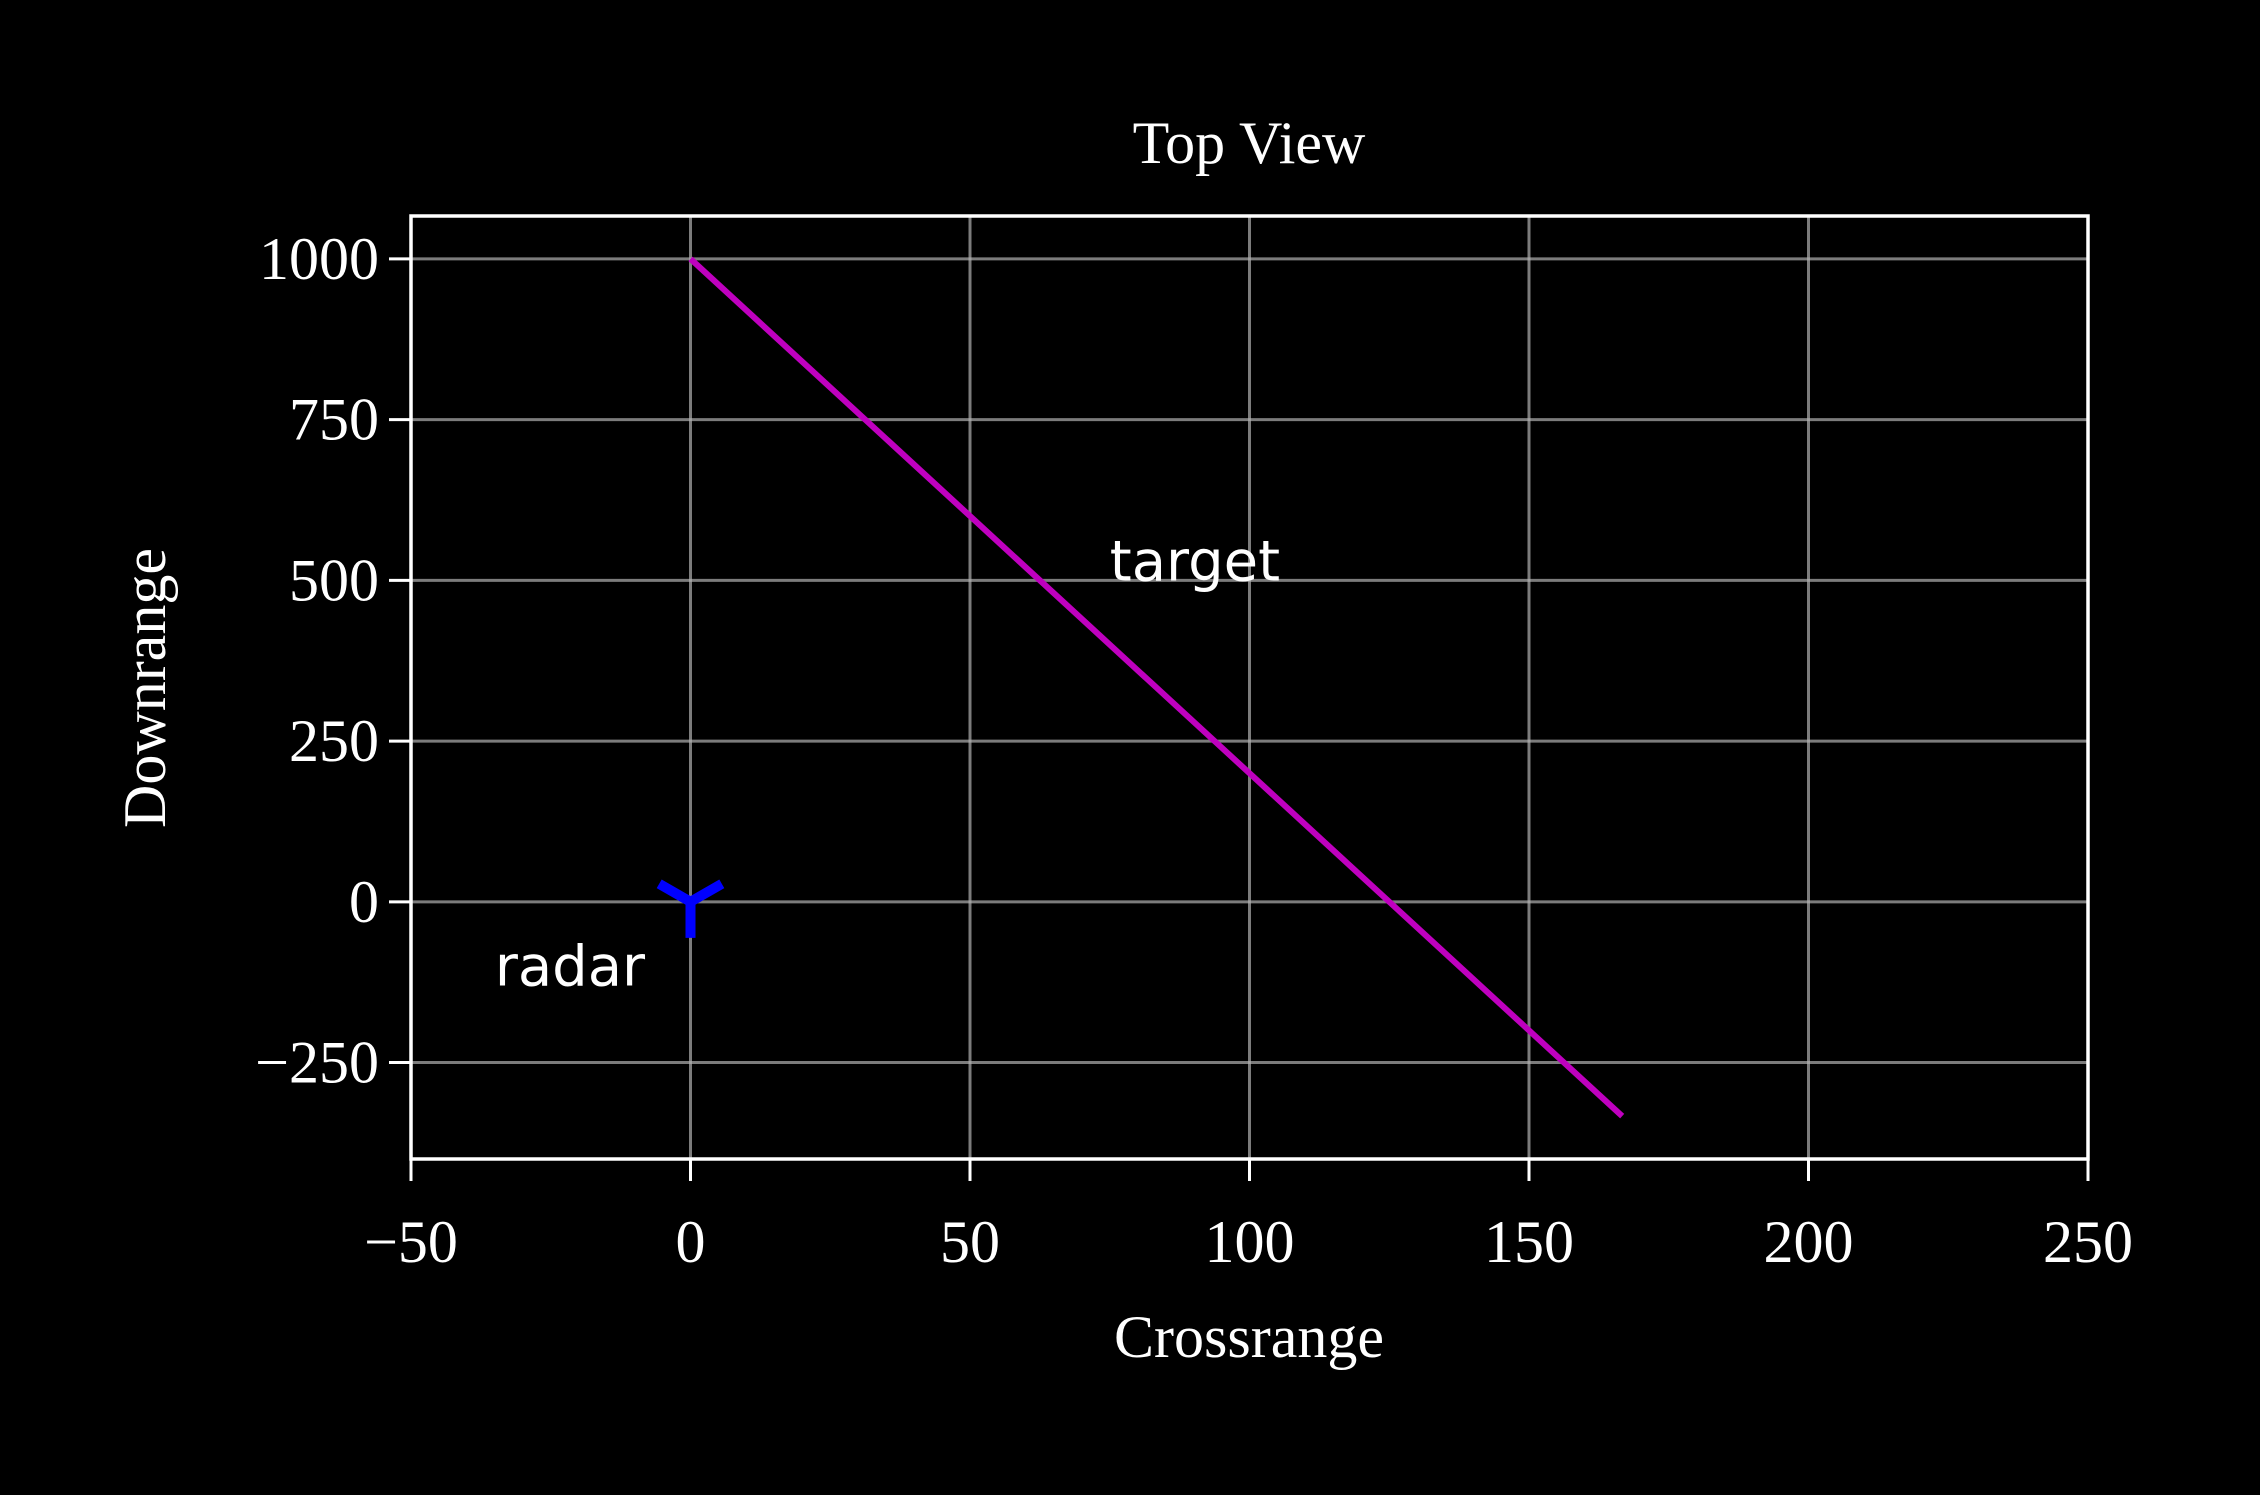  What do you see at coordinates (1809, 1242) in the screenshot?
I see `x-tick-label: 200` at bounding box center [1809, 1242].